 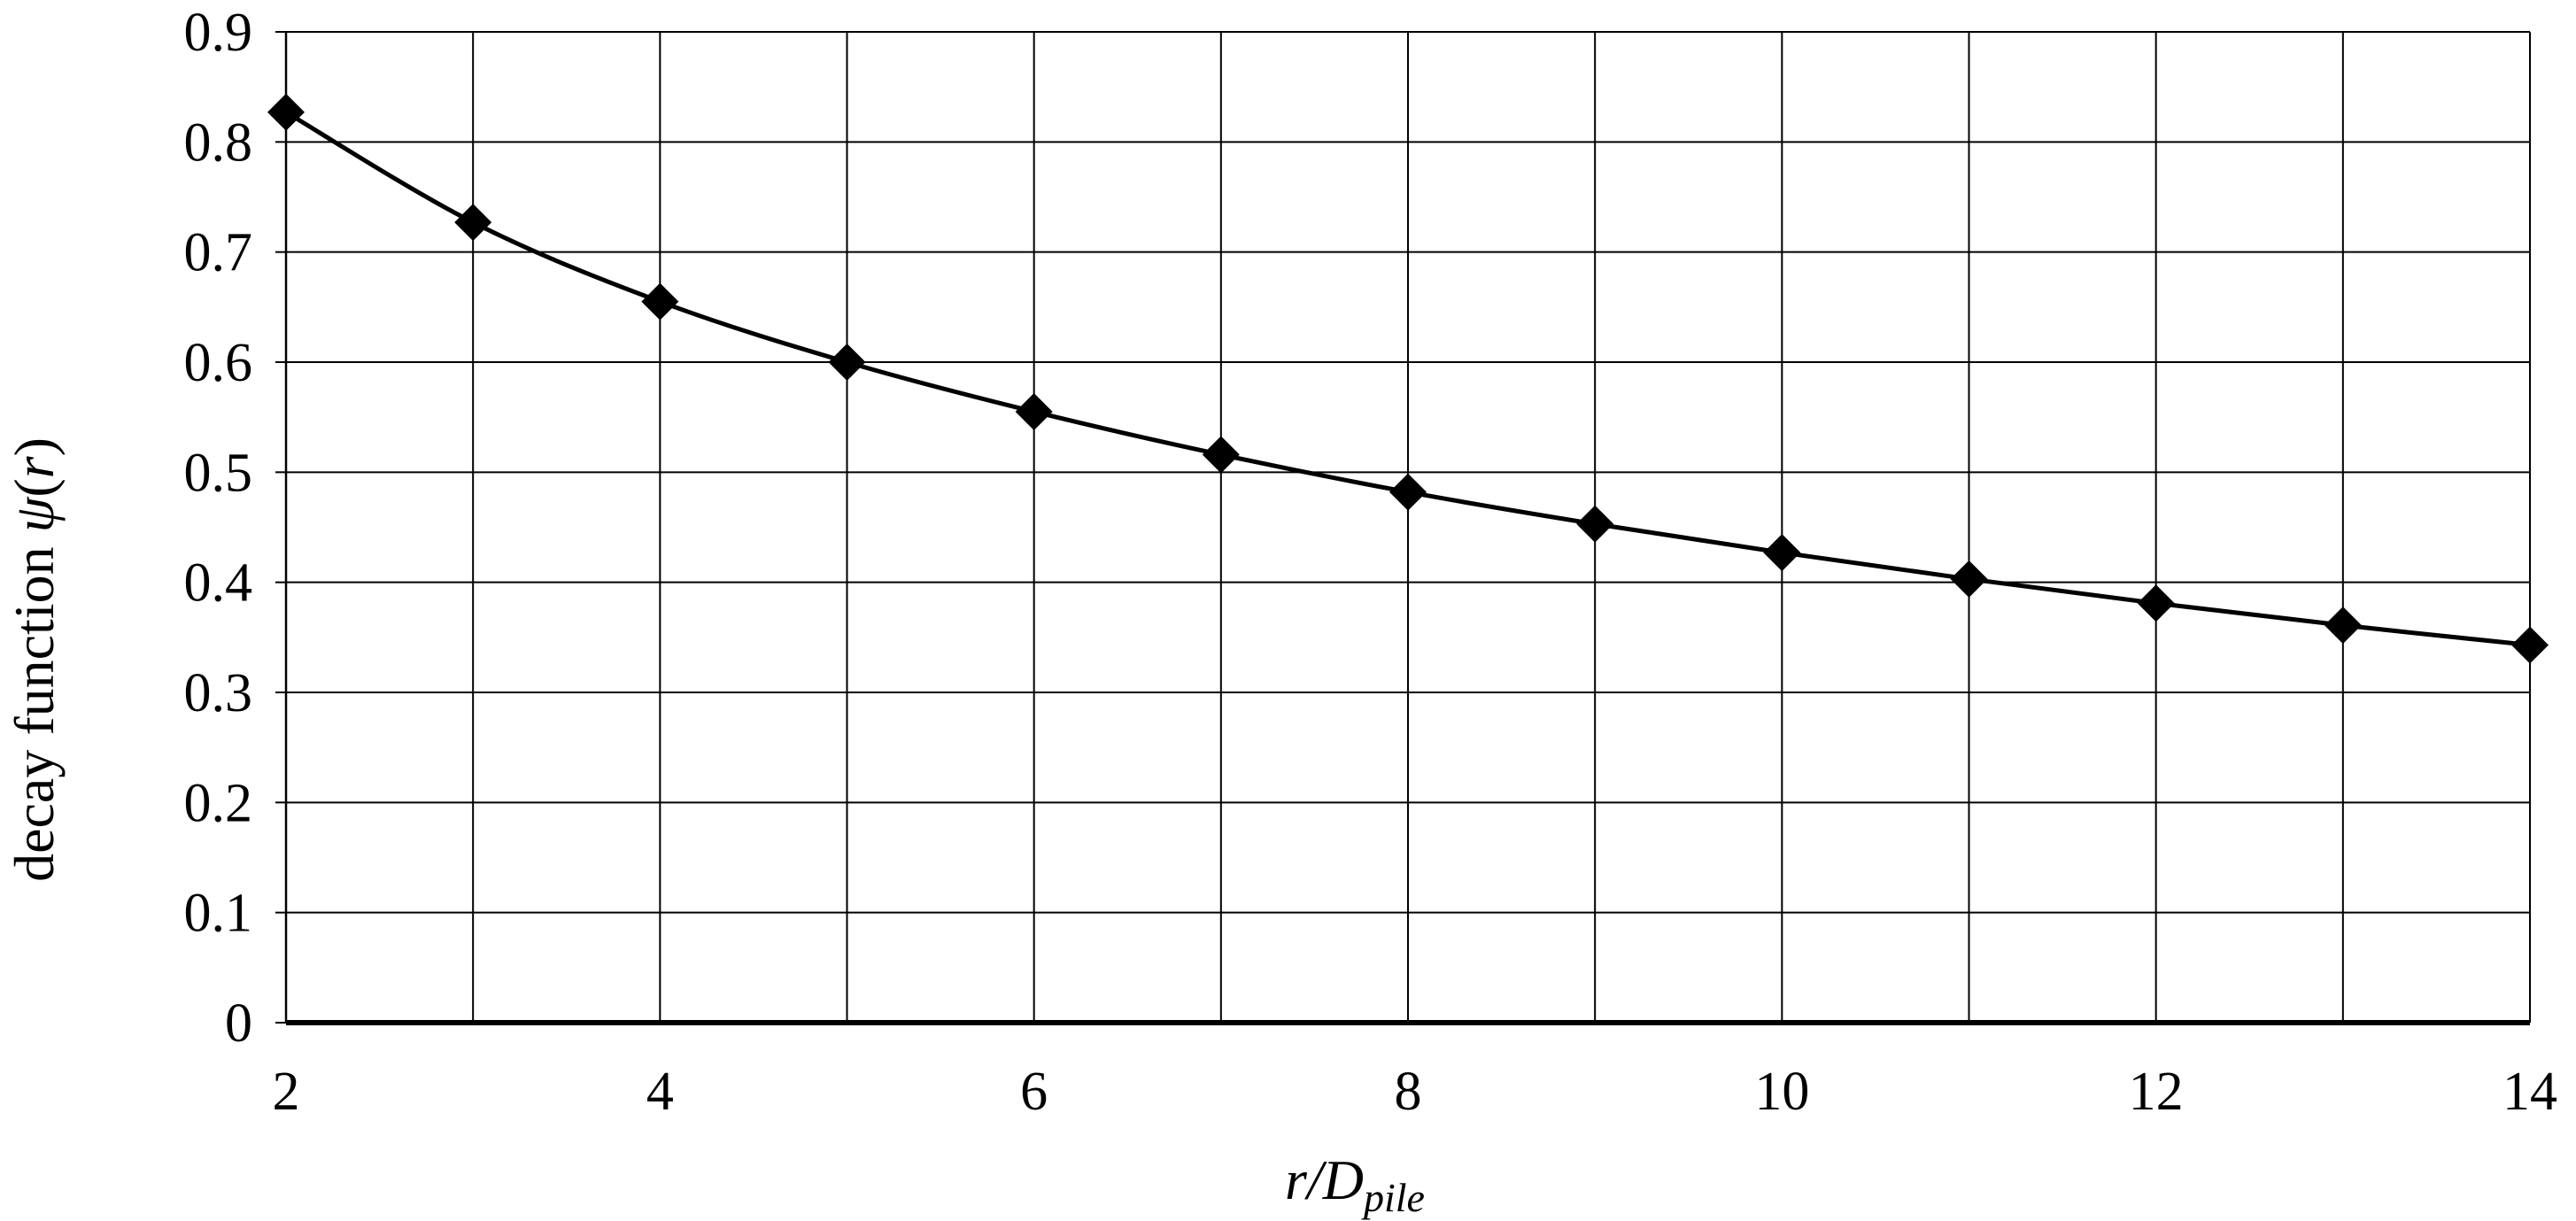 I want to click on x-axis-title-subscript: pile, so click(x=1393, y=1197).